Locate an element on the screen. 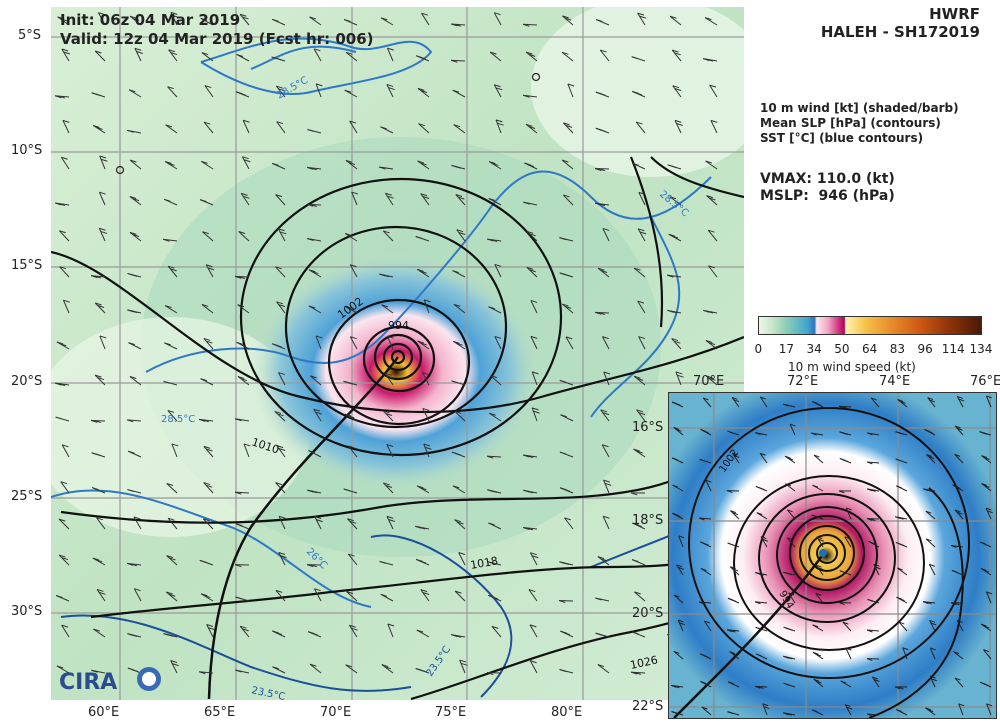 The height and width of the screenshot is (722, 1000). inset-lat-label: 18°S is located at coordinates (648, 520).